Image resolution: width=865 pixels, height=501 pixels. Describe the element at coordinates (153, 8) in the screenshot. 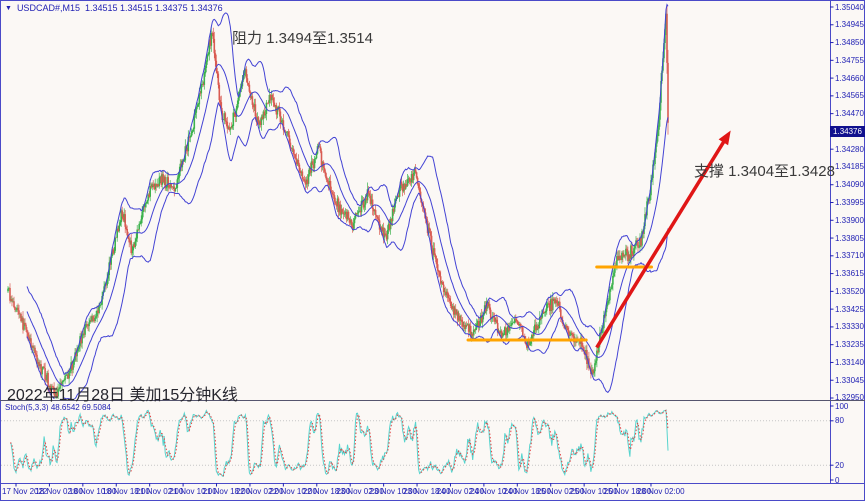

I see `ohlc-values: 1.34515 1.34515 1.34375 1.34376` at that location.